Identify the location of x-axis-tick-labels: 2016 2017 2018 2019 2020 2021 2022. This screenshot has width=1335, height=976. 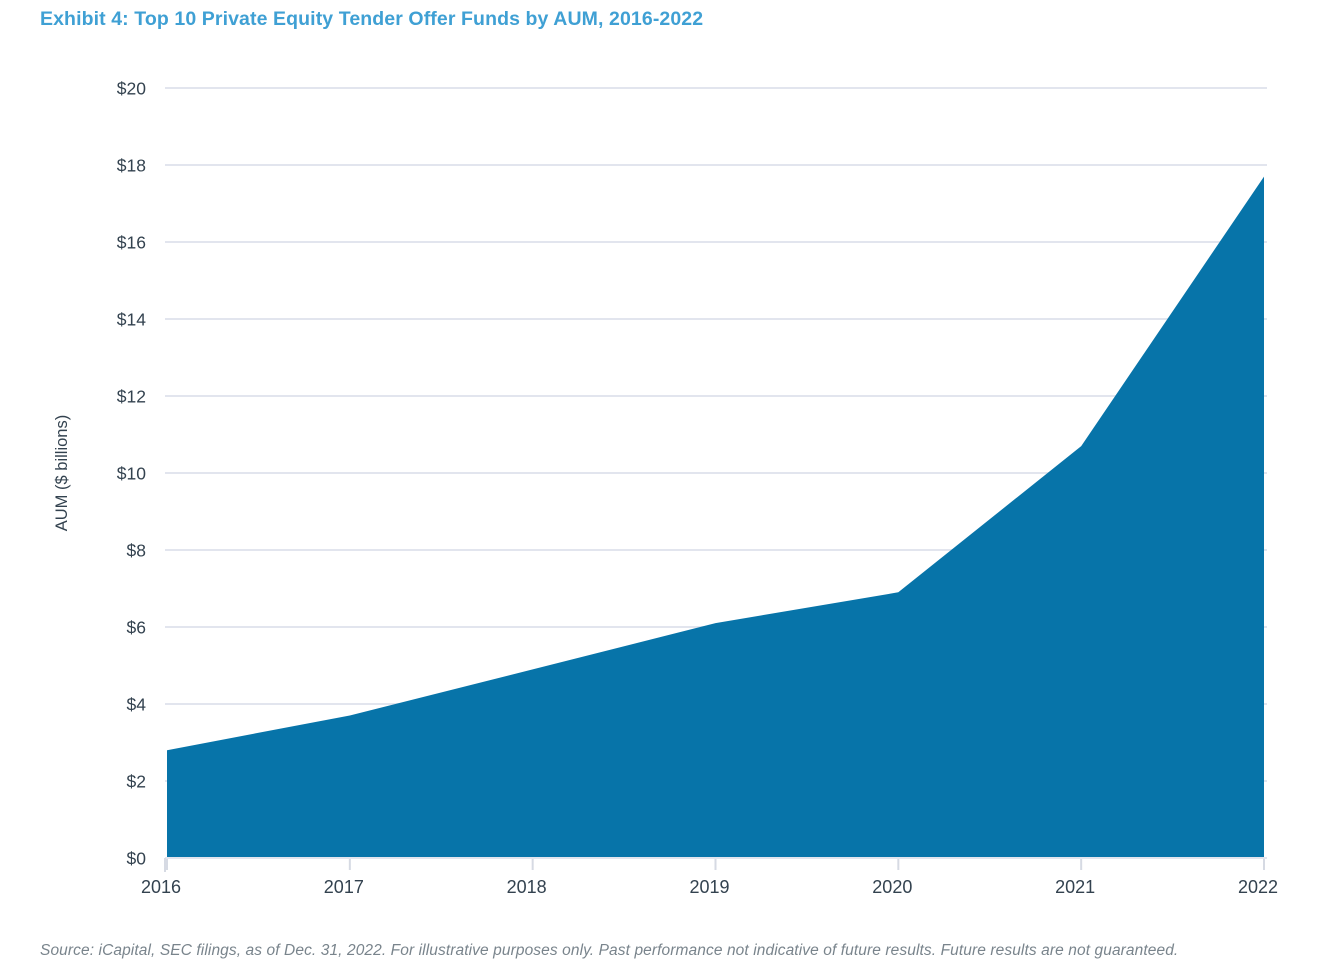
(709, 887).